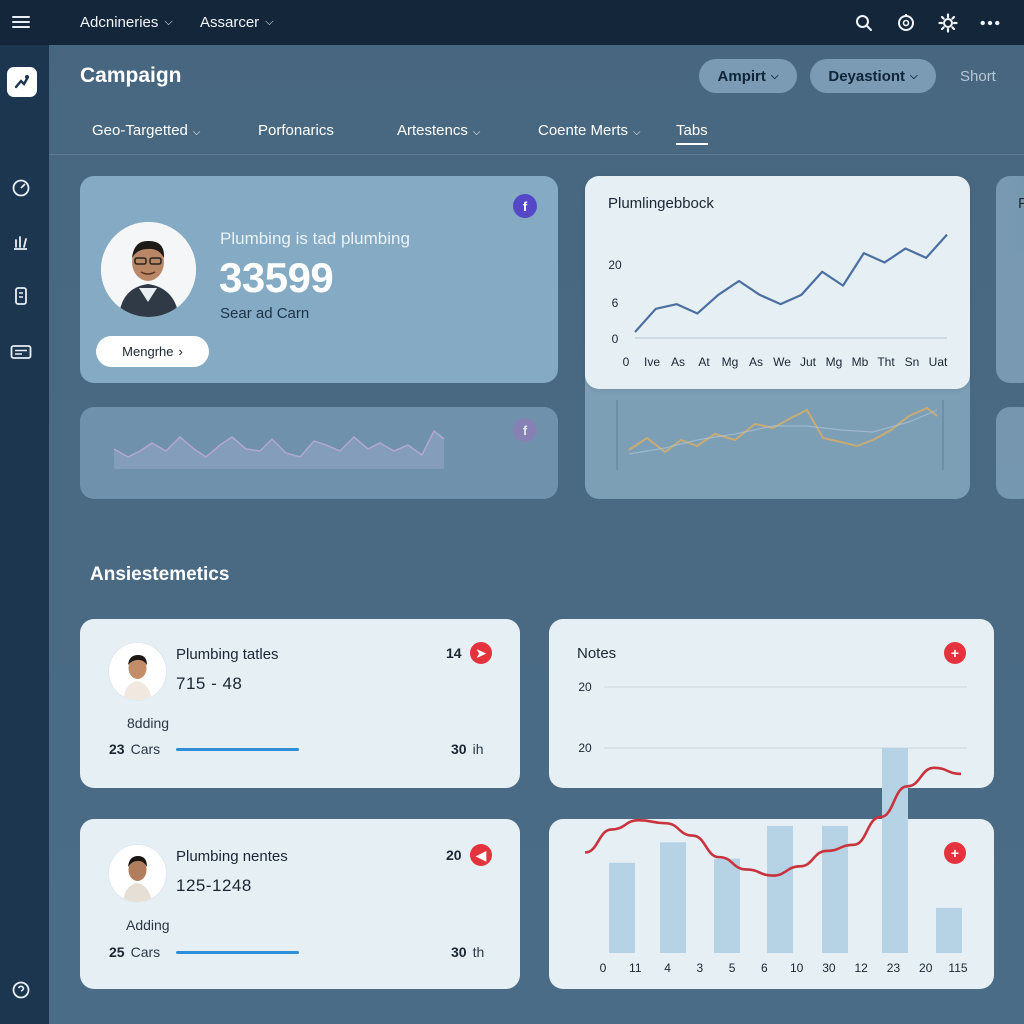 The width and height of the screenshot is (1024, 1024). I want to click on topnav-item-adcnineries: Adcnineries ⌵, so click(126, 22).